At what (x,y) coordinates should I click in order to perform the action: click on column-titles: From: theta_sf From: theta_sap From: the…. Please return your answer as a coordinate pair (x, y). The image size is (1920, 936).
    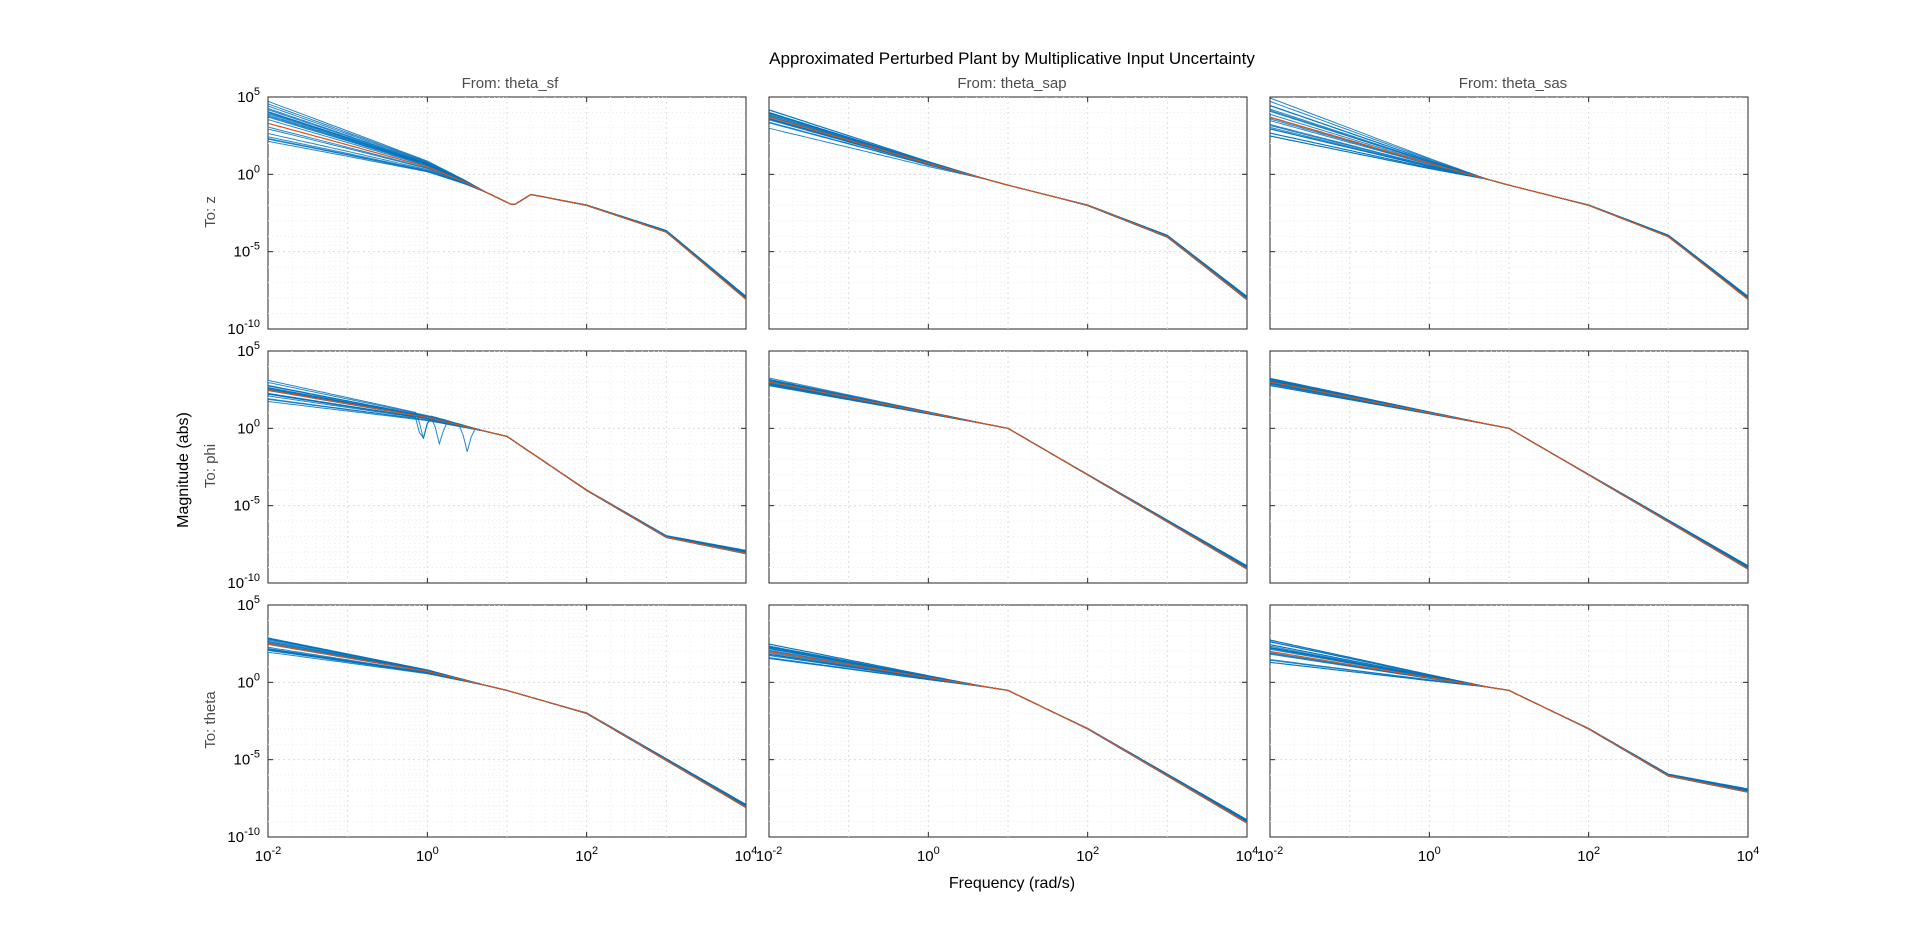
    Looking at the image, I should click on (1015, 83).